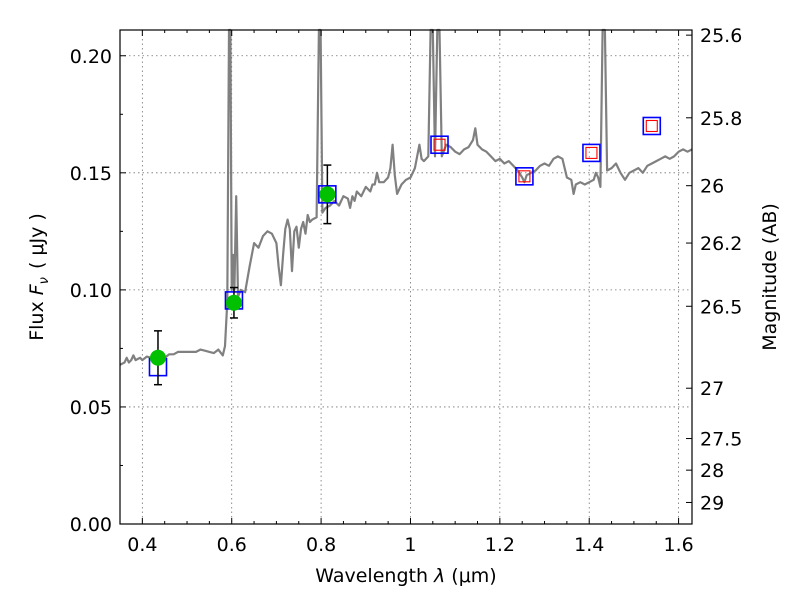 The height and width of the screenshot is (600, 800). I want to click on x-axis-label-unit: (μm), so click(473, 576).